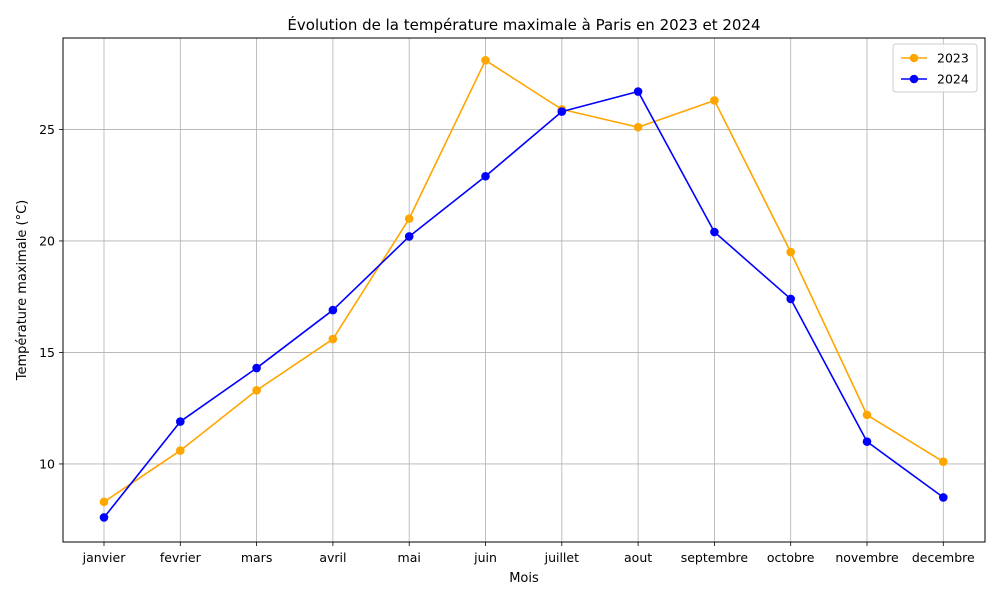  I want to click on y-tick-label: 10, so click(47, 463).